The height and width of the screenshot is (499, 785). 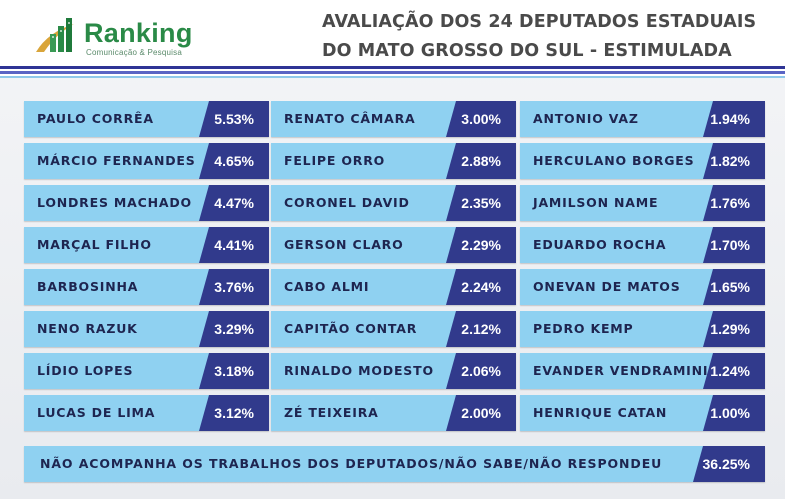 What do you see at coordinates (734, 245) in the screenshot?
I see `candidate-value: 1.70%` at bounding box center [734, 245].